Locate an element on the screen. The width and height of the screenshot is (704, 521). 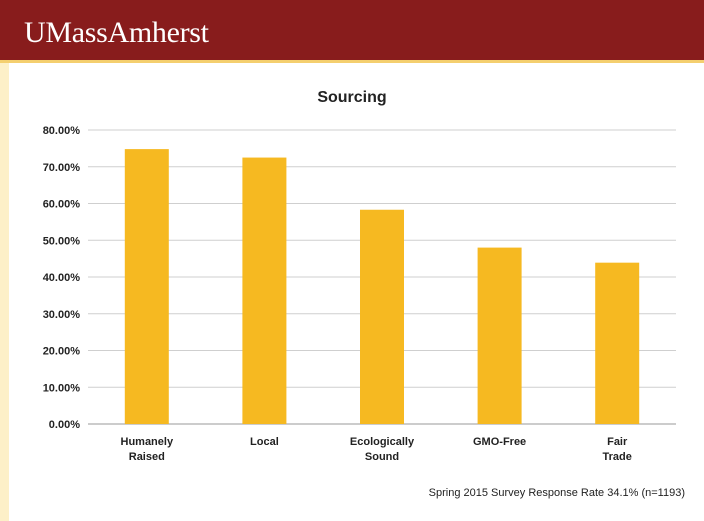
y-tick-label: 70.00% is located at coordinates (62, 168).